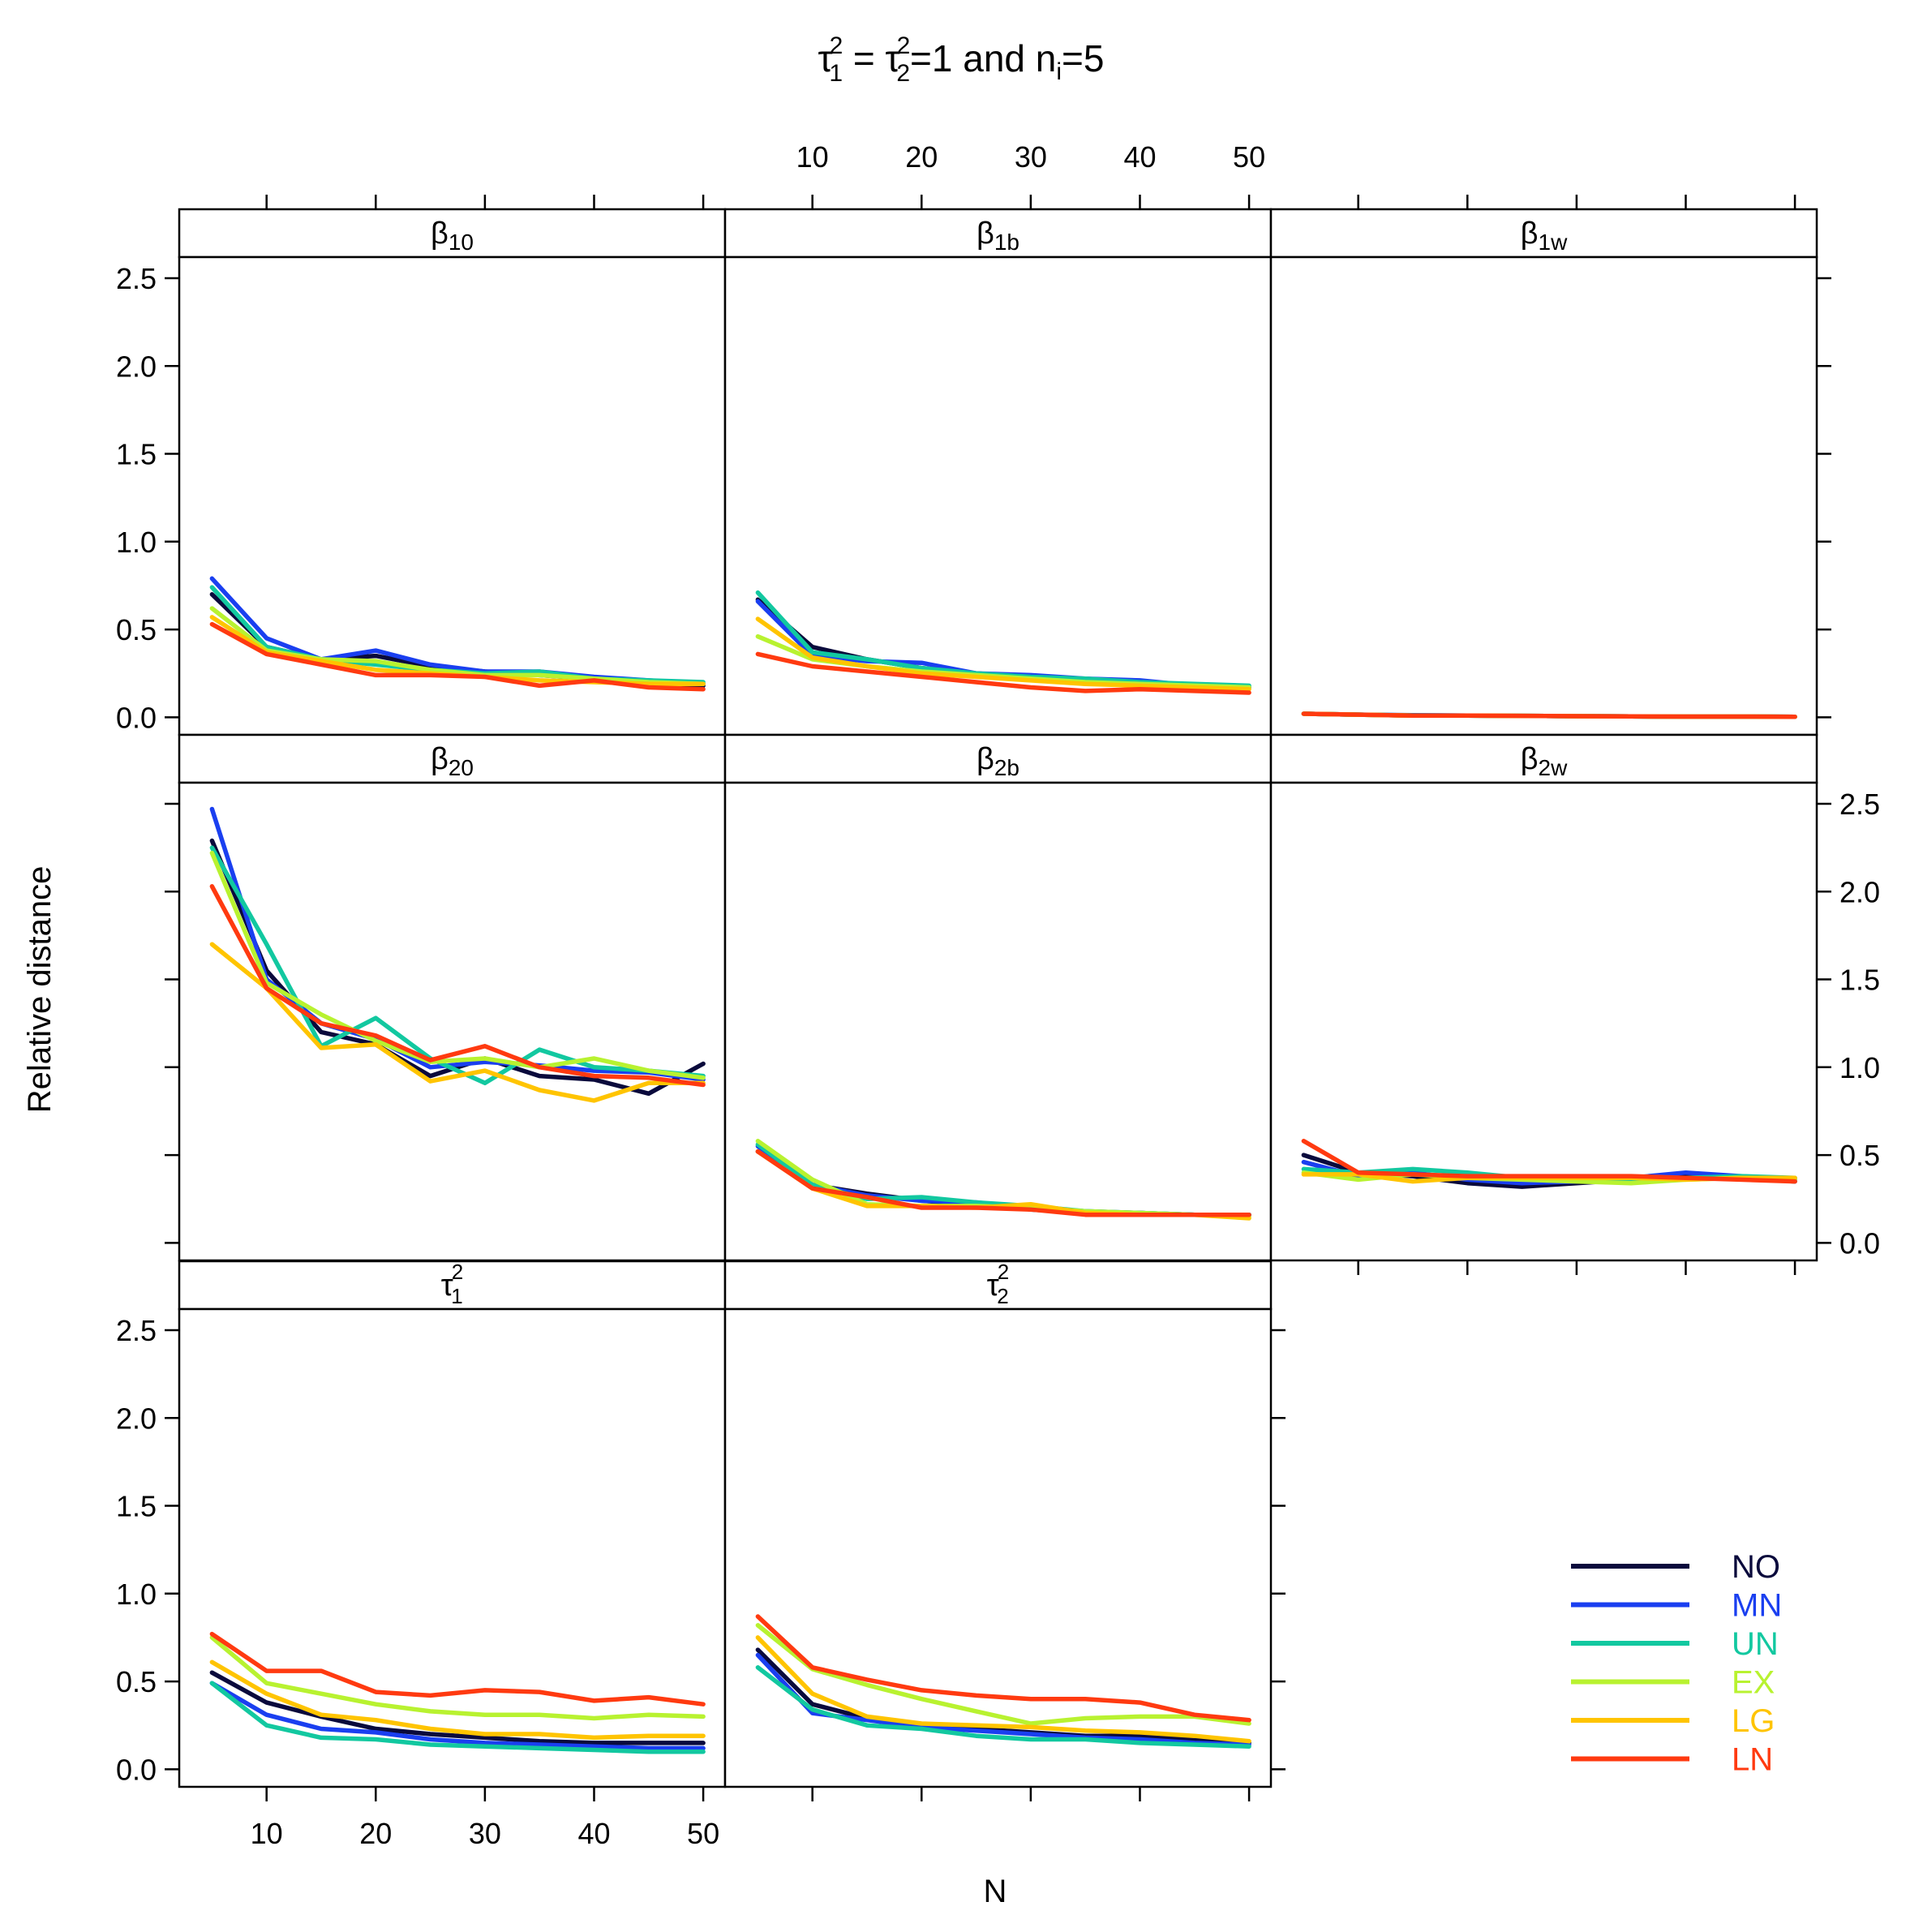 The width and height of the screenshot is (1923, 1932). I want to click on y-tick-label-right: 1.5, so click(1859, 980).